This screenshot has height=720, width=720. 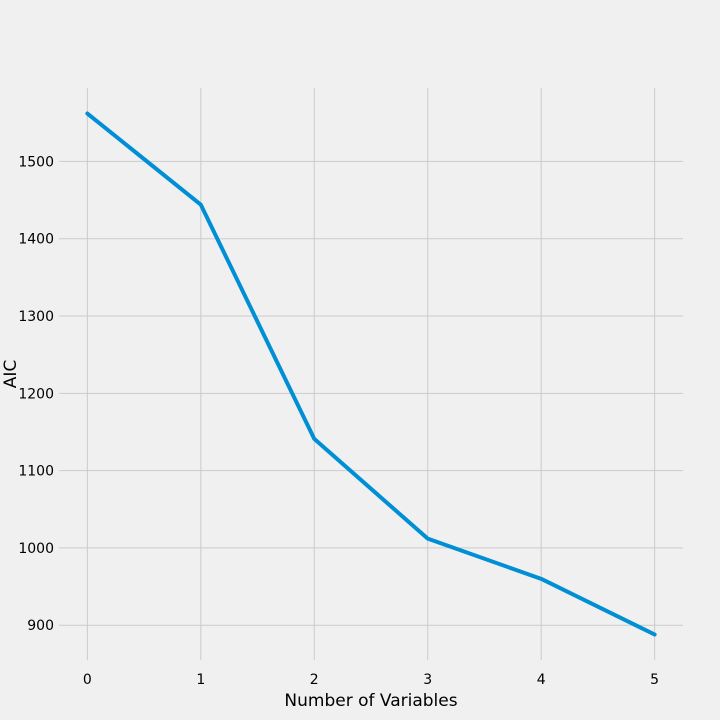 What do you see at coordinates (541, 680) in the screenshot?
I see `x-tick-label: 4` at bounding box center [541, 680].